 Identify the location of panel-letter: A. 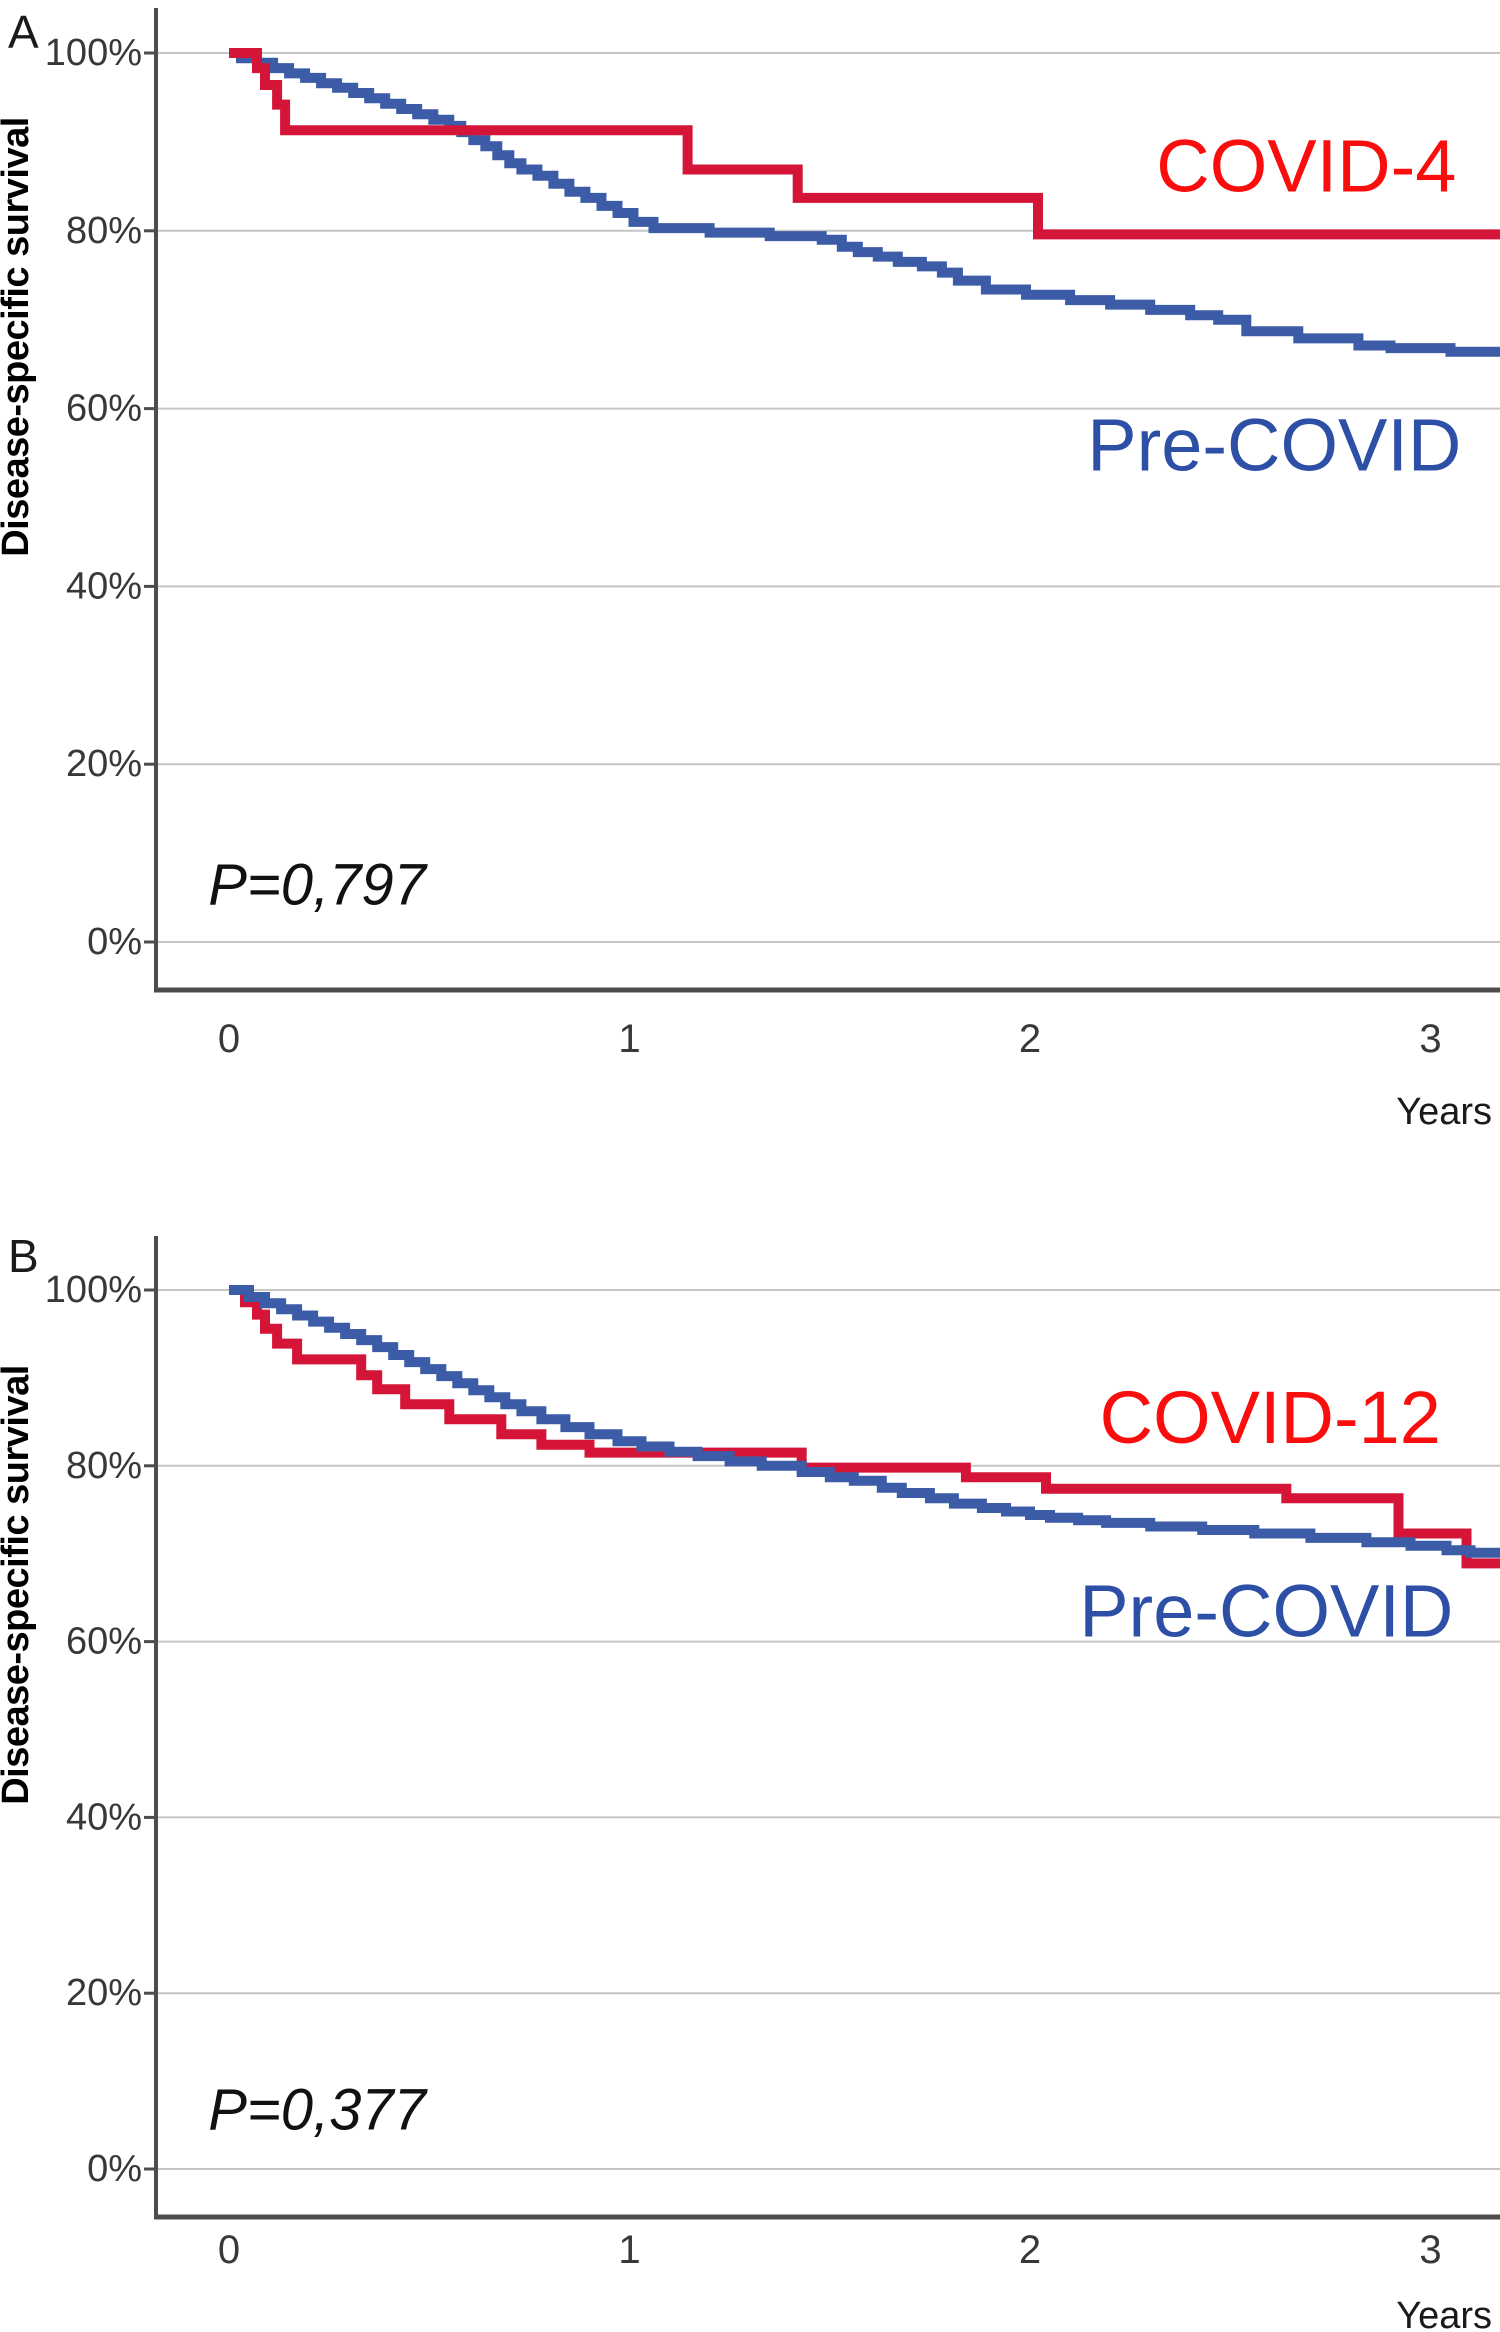
(23, 32).